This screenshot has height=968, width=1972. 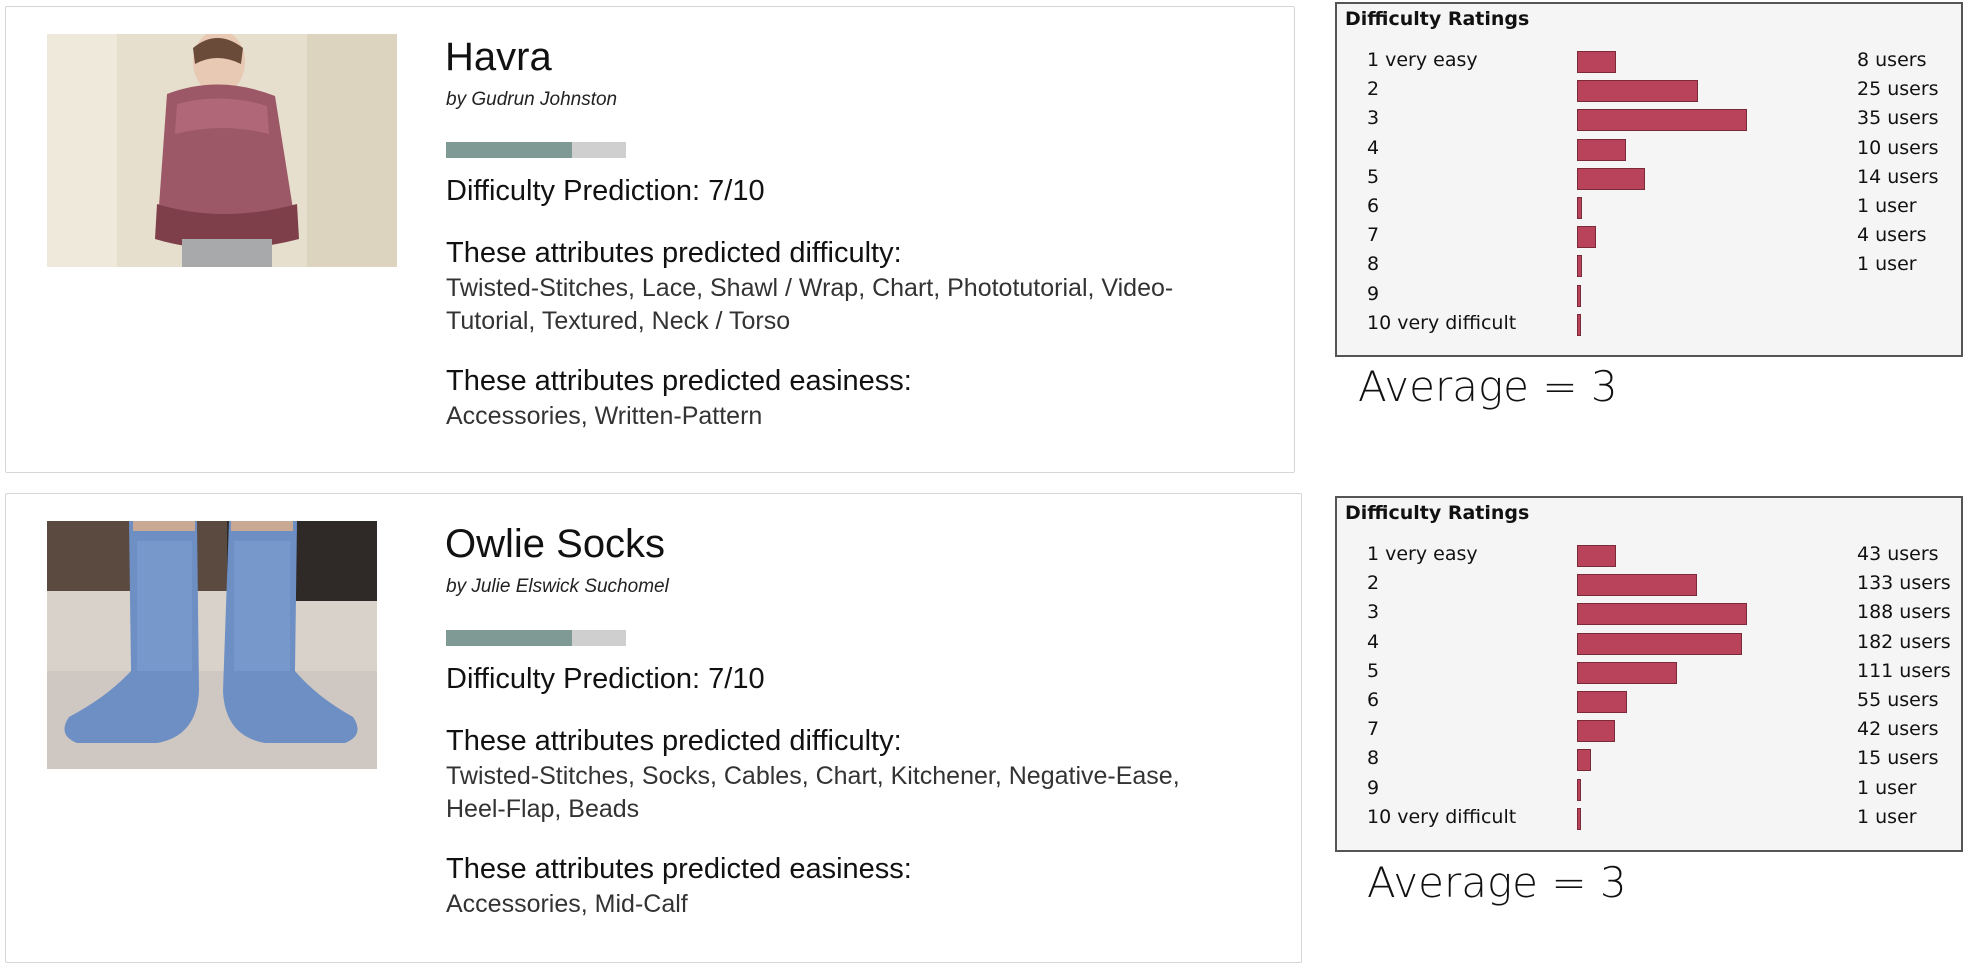 What do you see at coordinates (1904, 641) in the screenshot?
I see `rating-count: 182 users` at bounding box center [1904, 641].